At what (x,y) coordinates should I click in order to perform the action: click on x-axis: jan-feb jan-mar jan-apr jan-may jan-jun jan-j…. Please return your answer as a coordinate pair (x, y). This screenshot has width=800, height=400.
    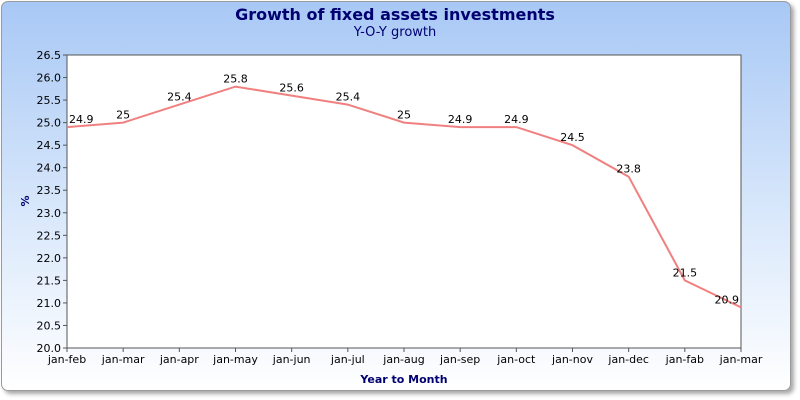
    Looking at the image, I should click on (405, 357).